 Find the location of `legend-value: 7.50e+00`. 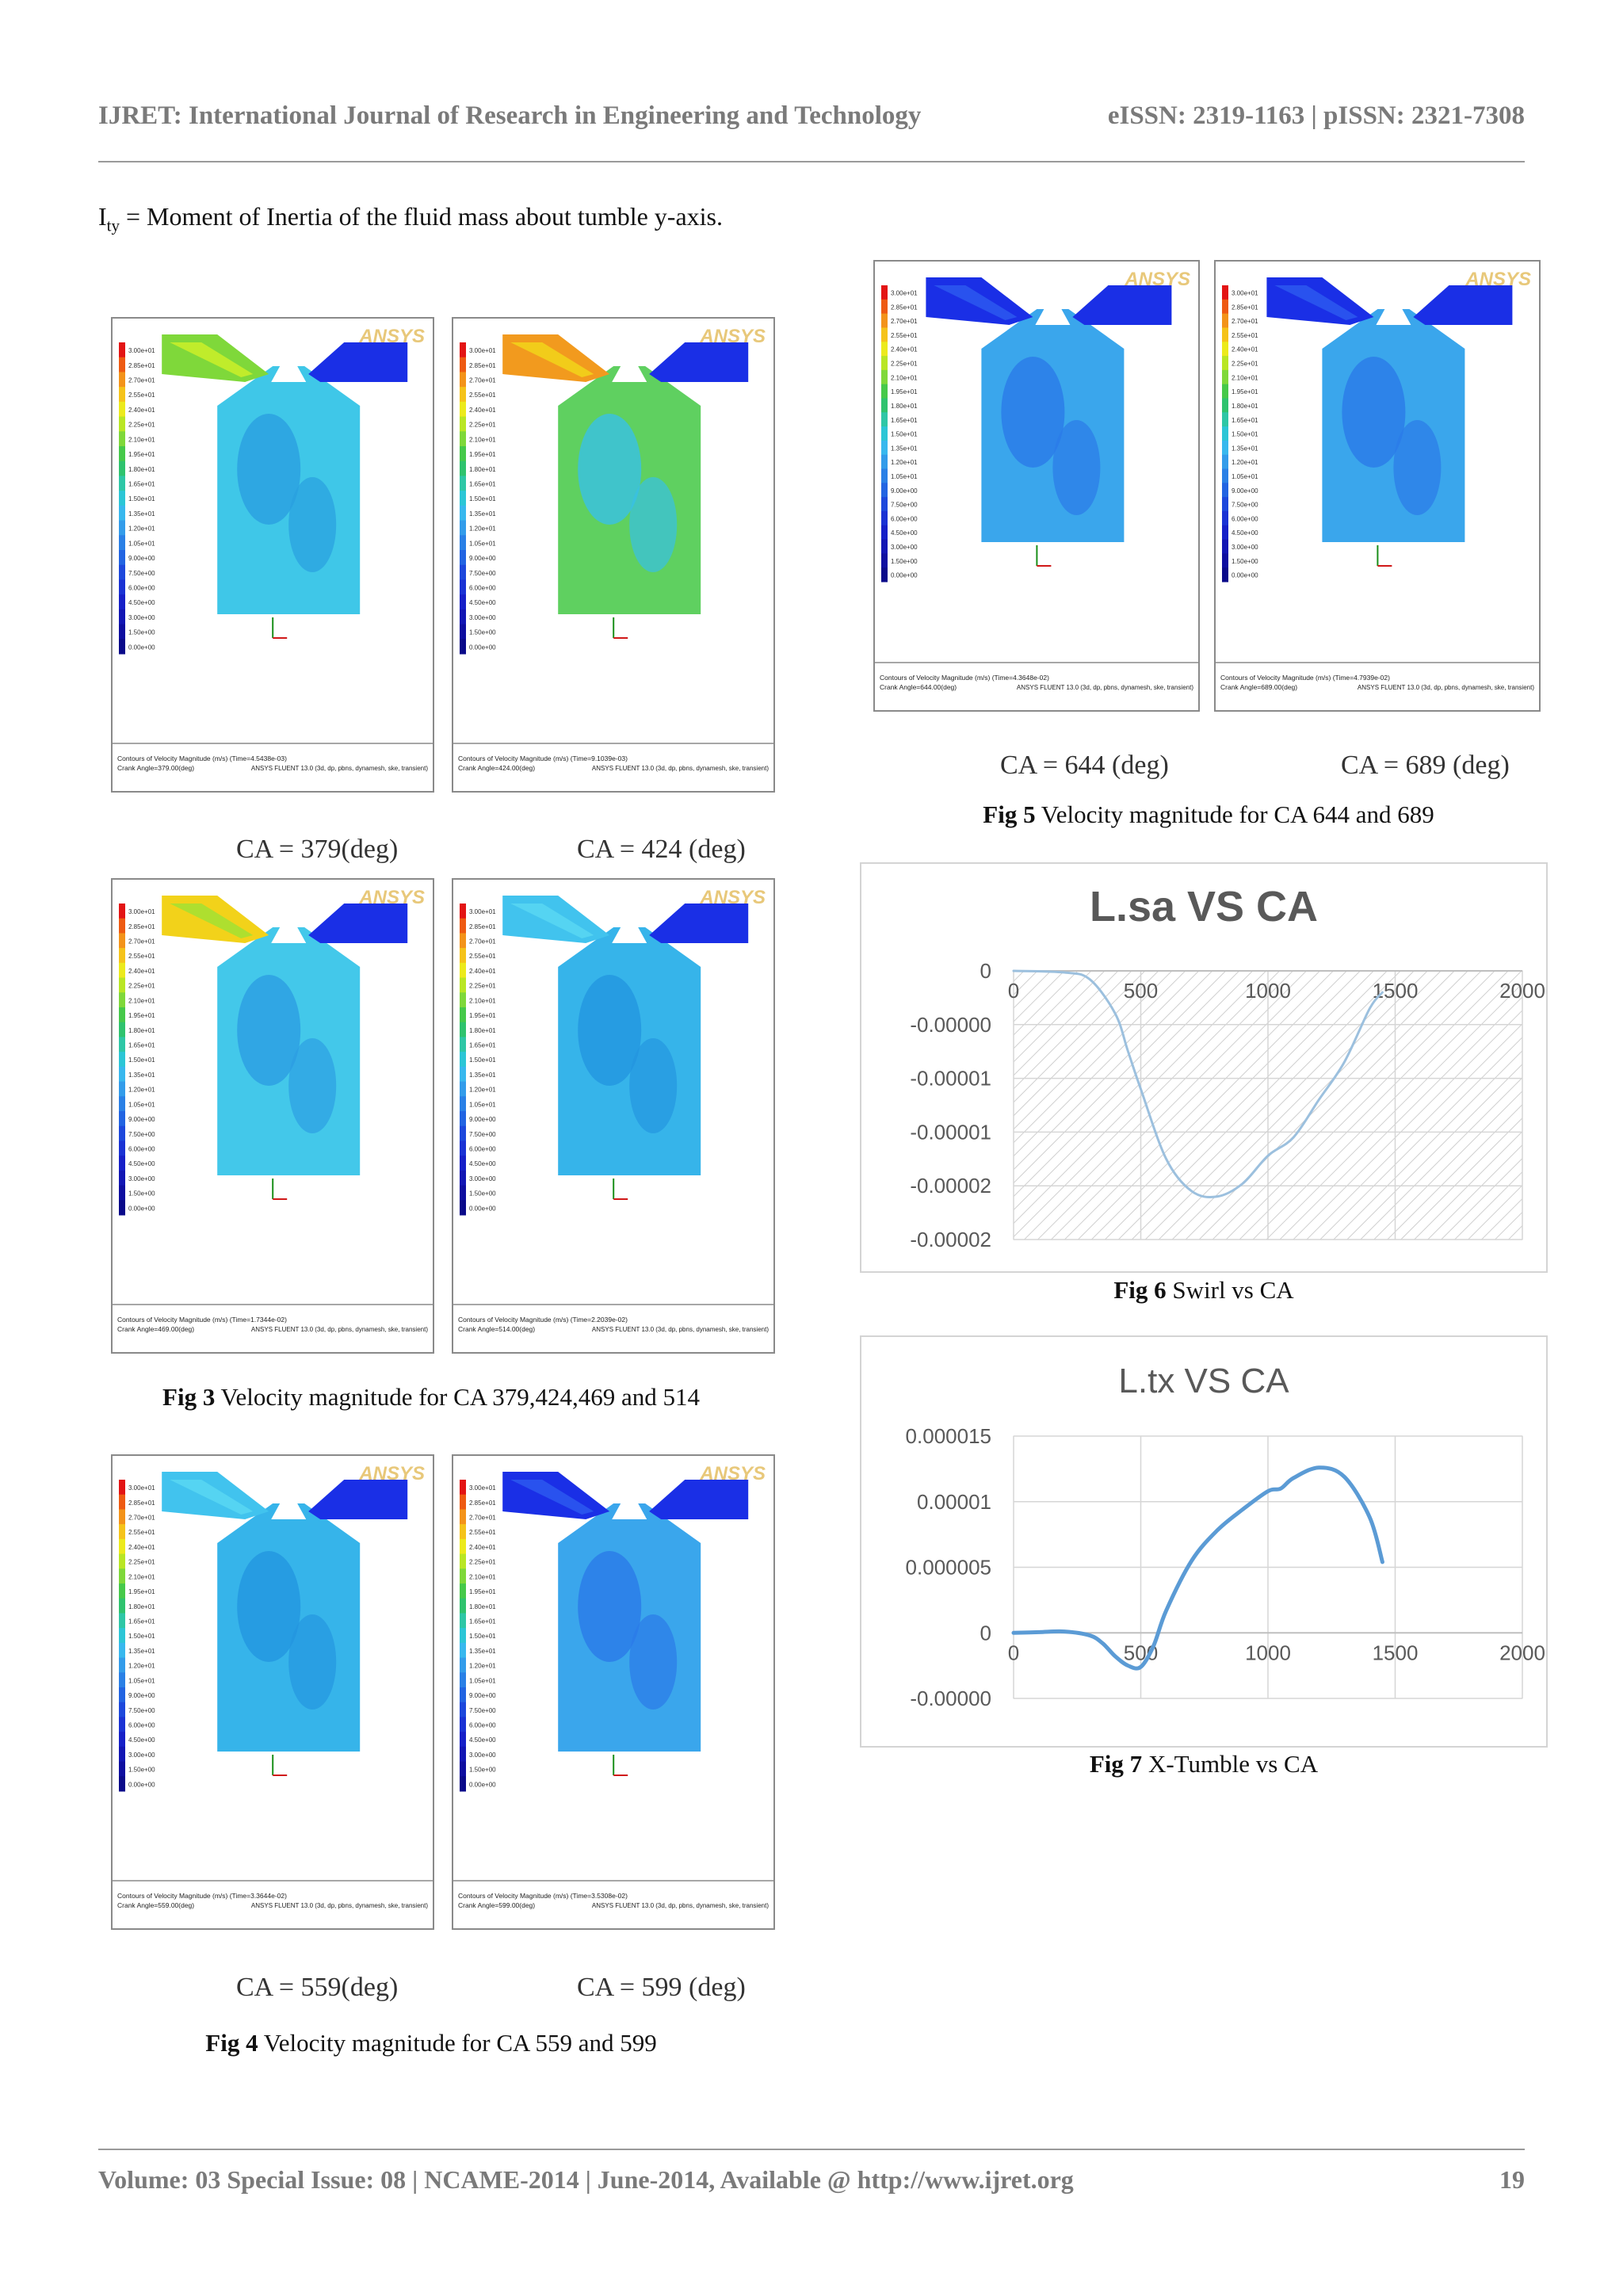

legend-value: 7.50e+00 is located at coordinates (483, 1134).